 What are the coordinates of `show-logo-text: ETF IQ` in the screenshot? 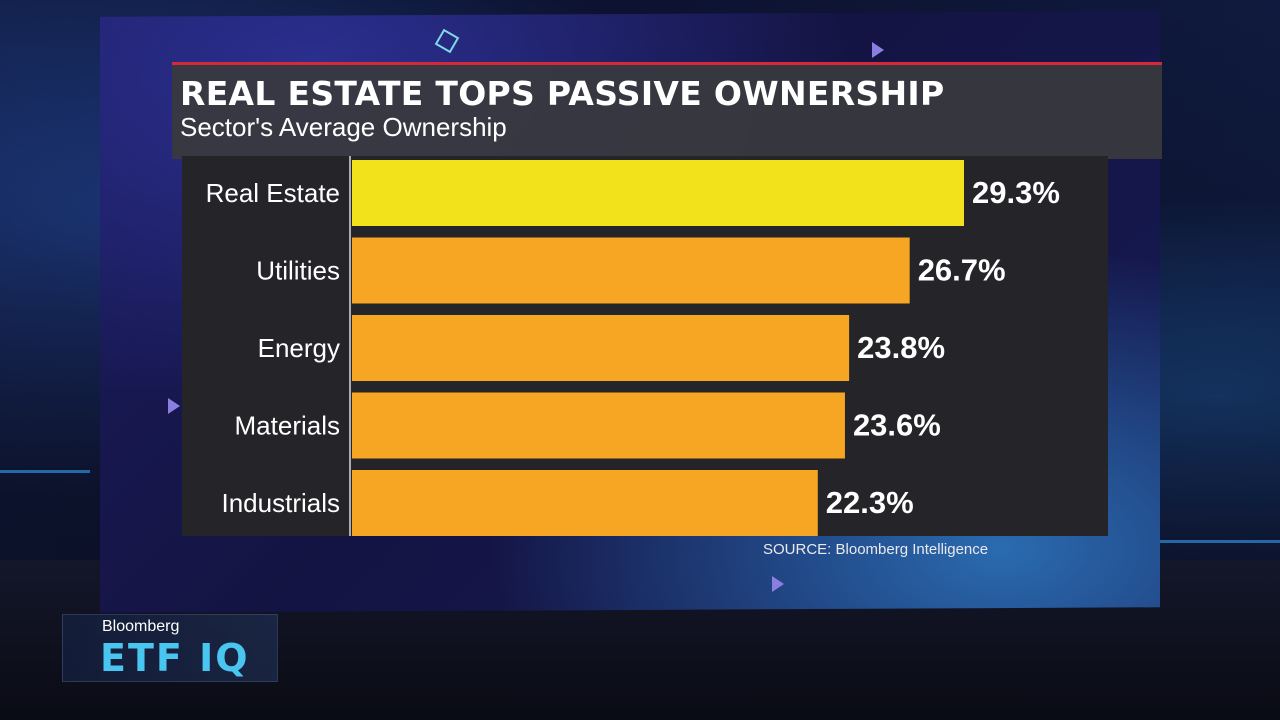 It's located at (175, 658).